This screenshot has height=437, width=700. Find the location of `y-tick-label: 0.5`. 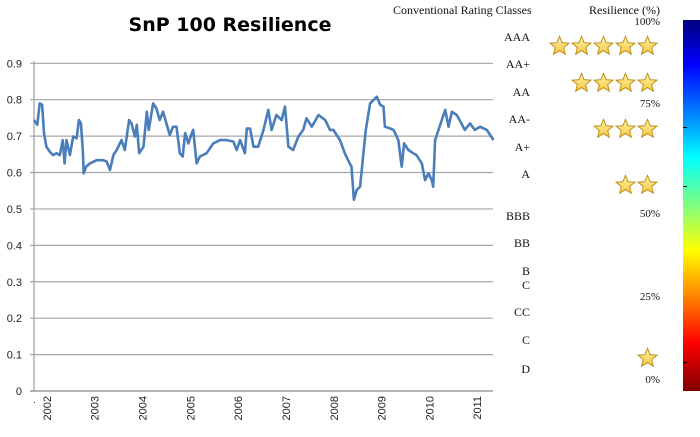

y-tick-label: 0.5 is located at coordinates (14, 210).